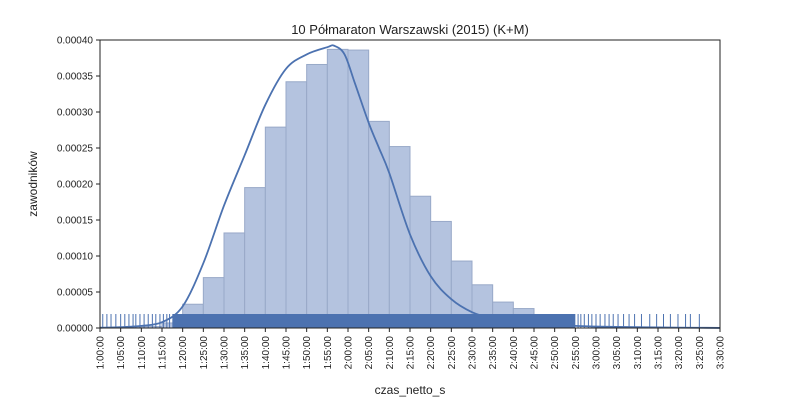  Describe the element at coordinates (410, 390) in the screenshot. I see `x-axis-label: czas_netto_s` at that location.